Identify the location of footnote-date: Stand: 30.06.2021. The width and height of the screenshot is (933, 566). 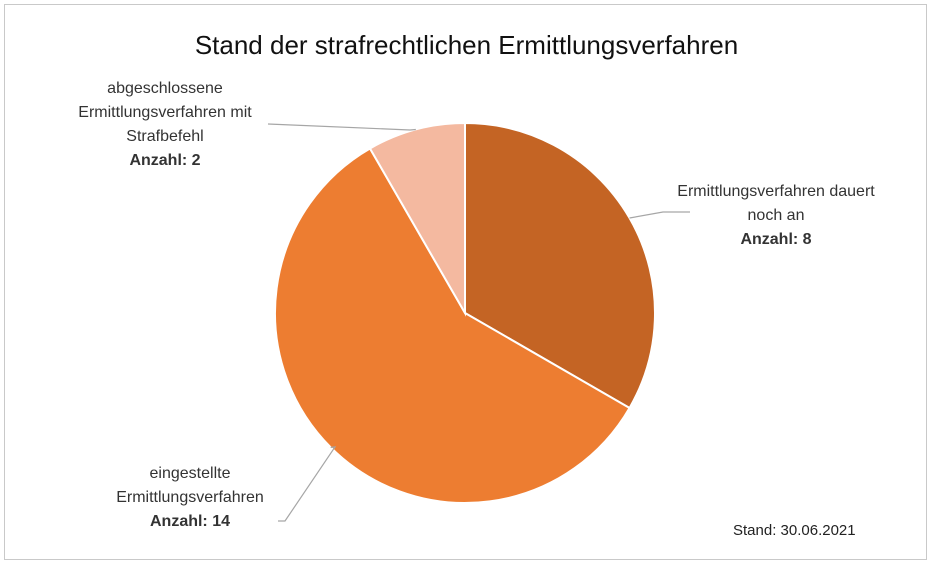
(794, 530).